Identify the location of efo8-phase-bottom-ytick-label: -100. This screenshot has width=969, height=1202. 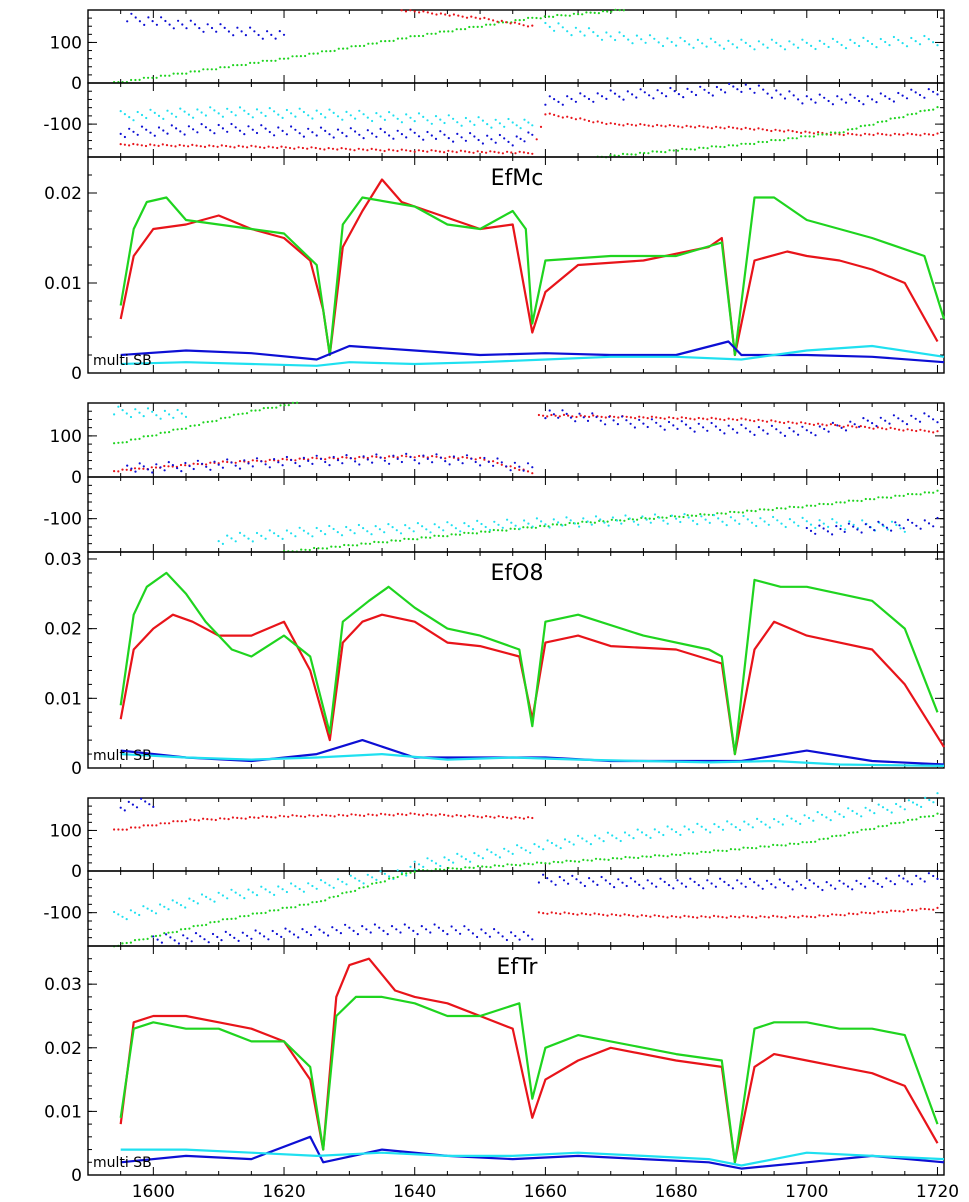
(62, 520).